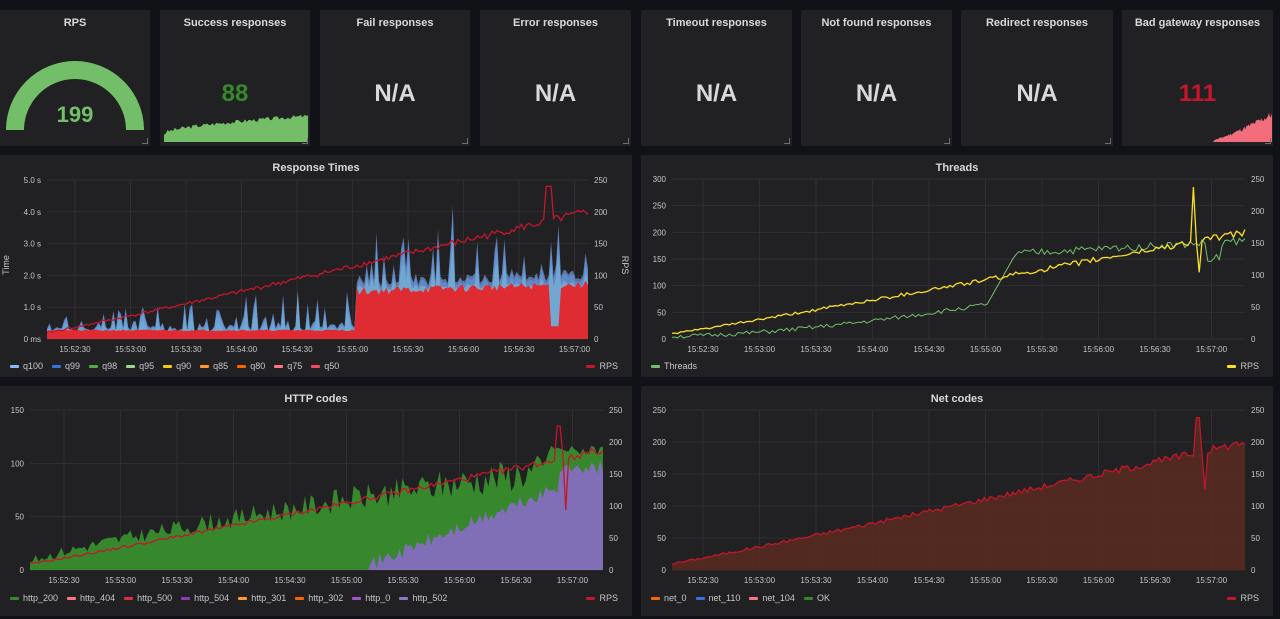 The width and height of the screenshot is (1280, 619). Describe the element at coordinates (316, 168) in the screenshot. I see `panel-title: Response Times` at that location.